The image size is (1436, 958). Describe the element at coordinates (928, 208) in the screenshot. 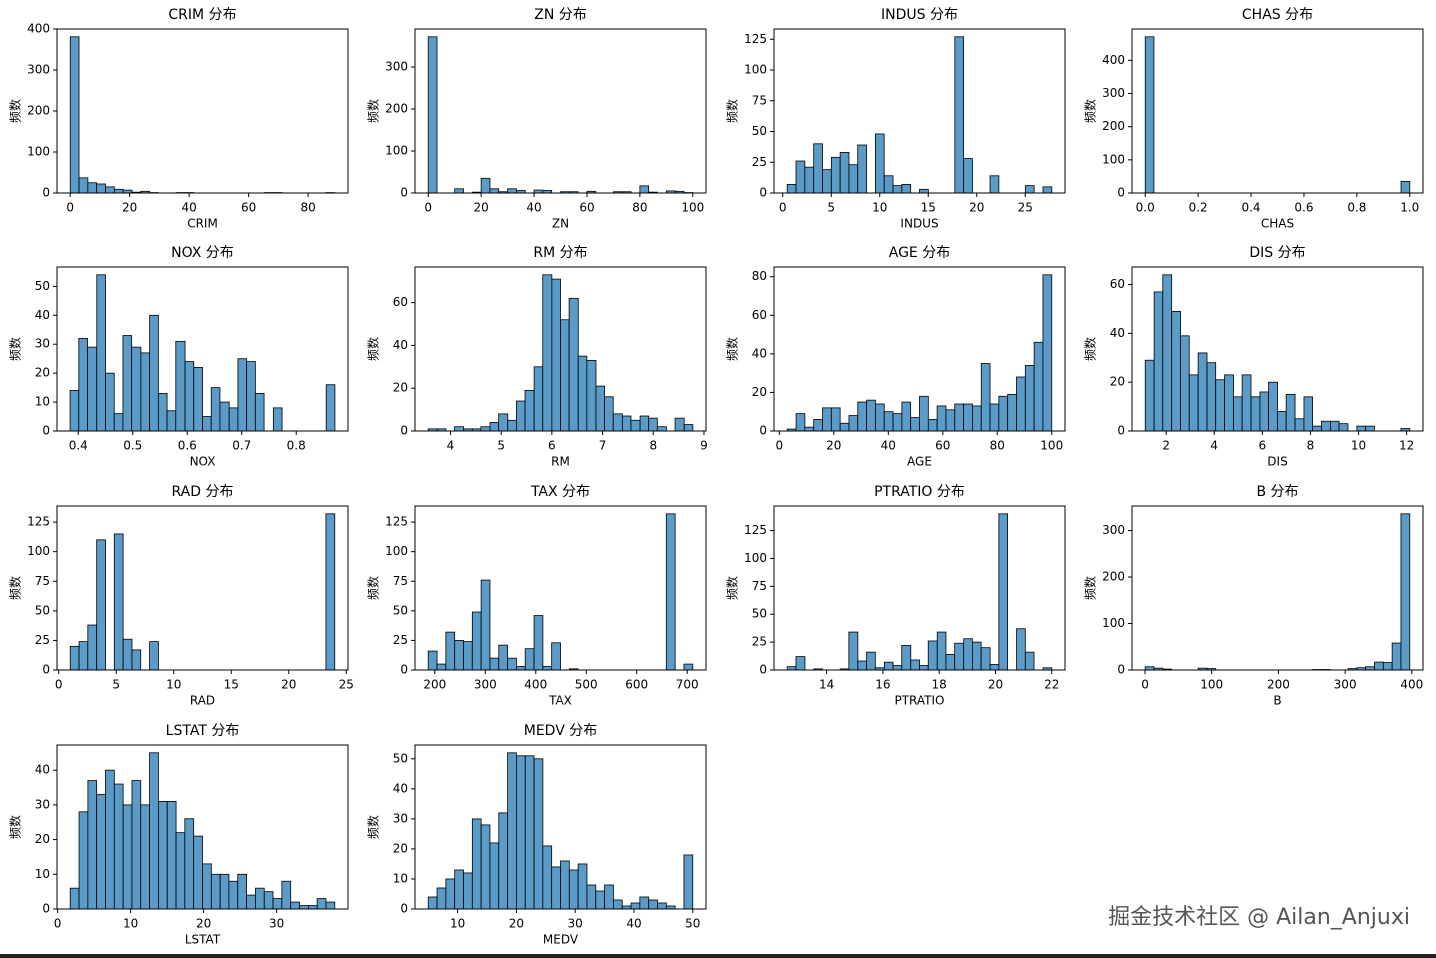

I see `x-tick-label: 15` at that location.